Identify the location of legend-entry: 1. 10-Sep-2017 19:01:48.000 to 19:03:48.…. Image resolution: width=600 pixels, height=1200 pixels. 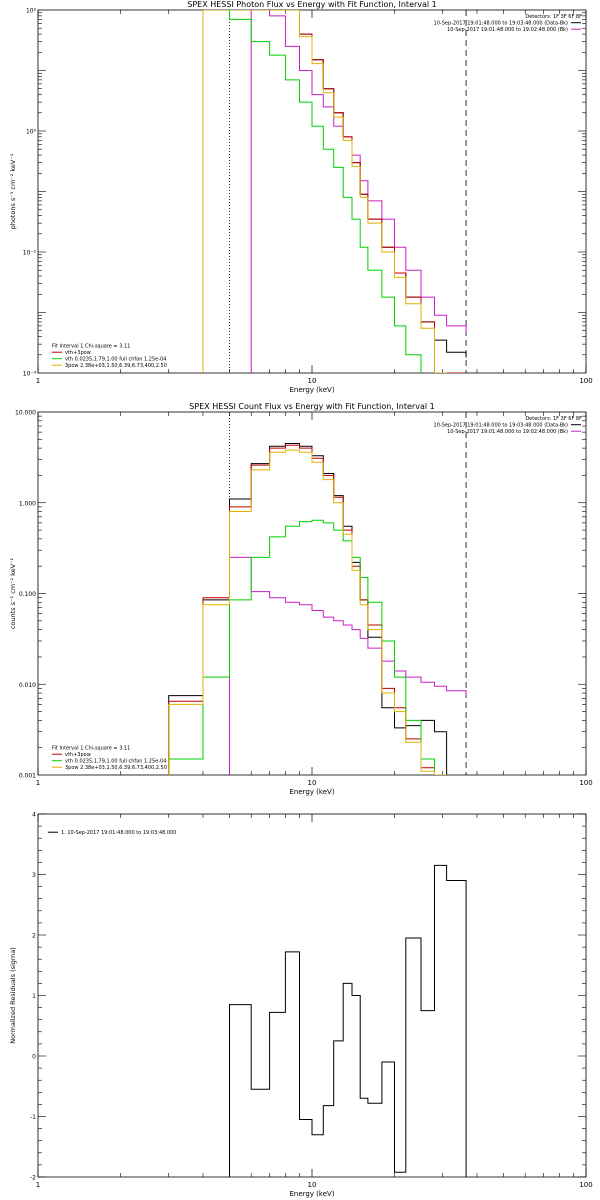
(118, 833).